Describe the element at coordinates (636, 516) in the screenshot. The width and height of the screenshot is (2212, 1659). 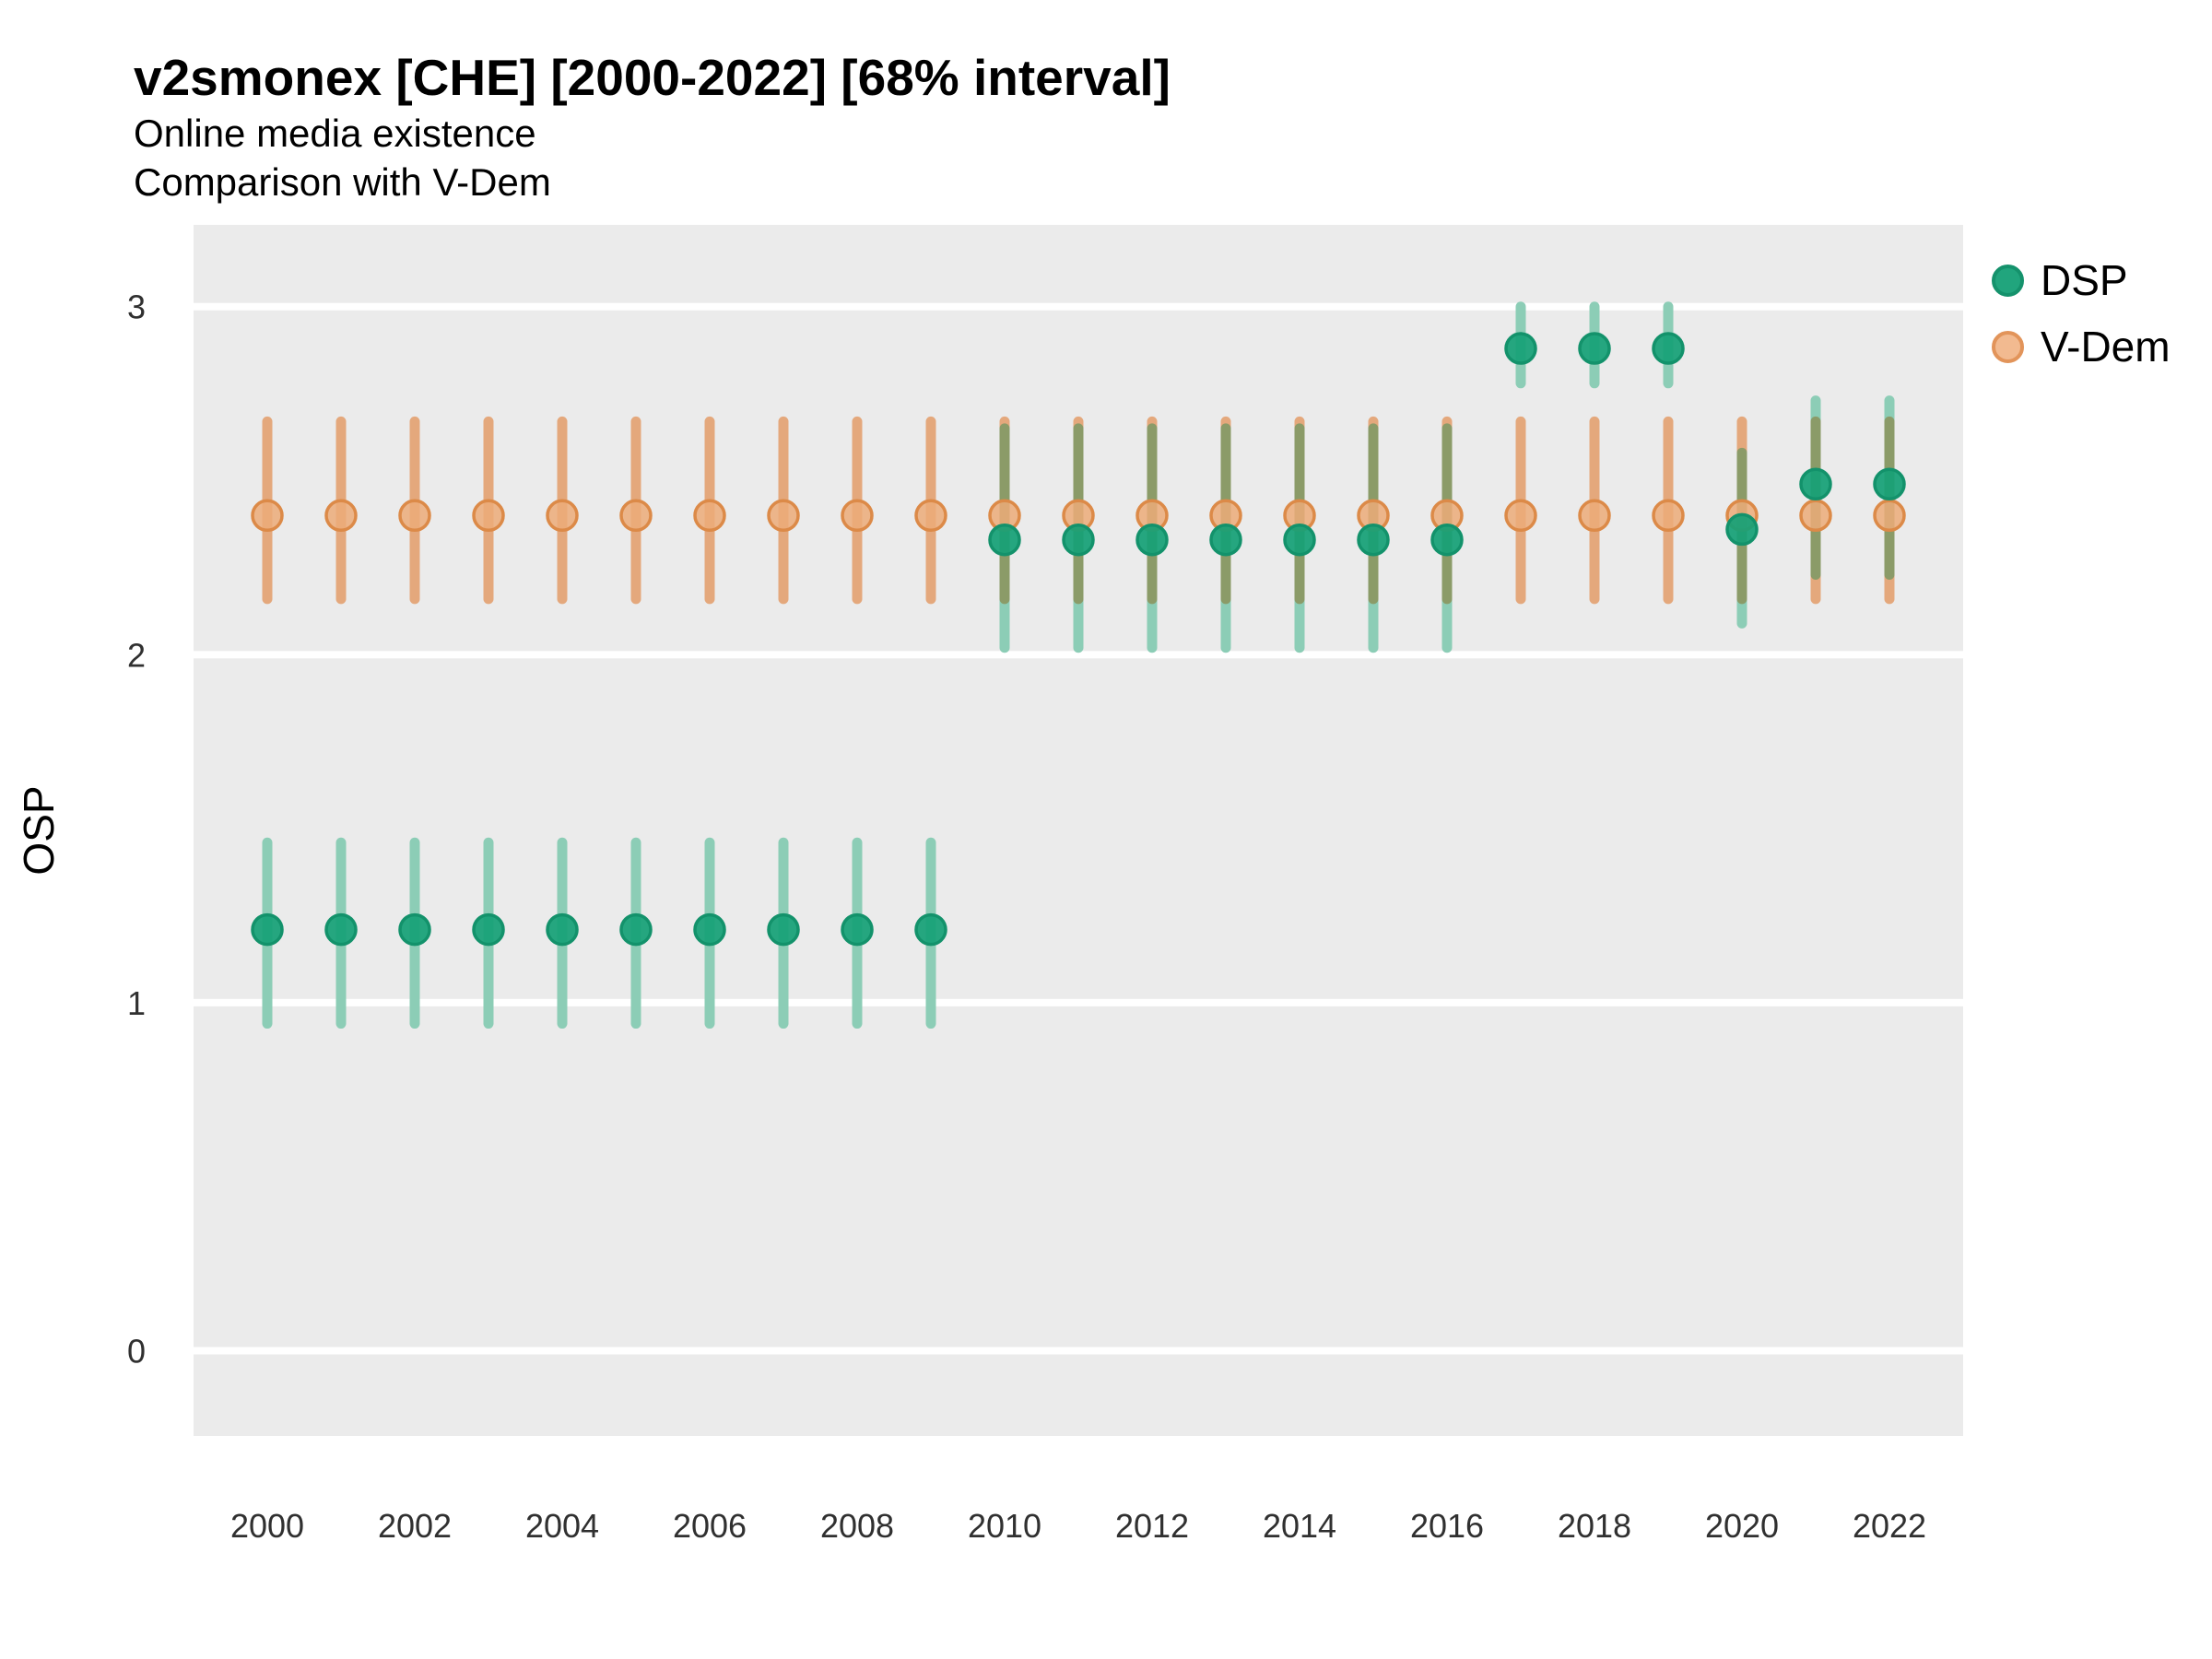
I see `point-vdem-2005` at that location.